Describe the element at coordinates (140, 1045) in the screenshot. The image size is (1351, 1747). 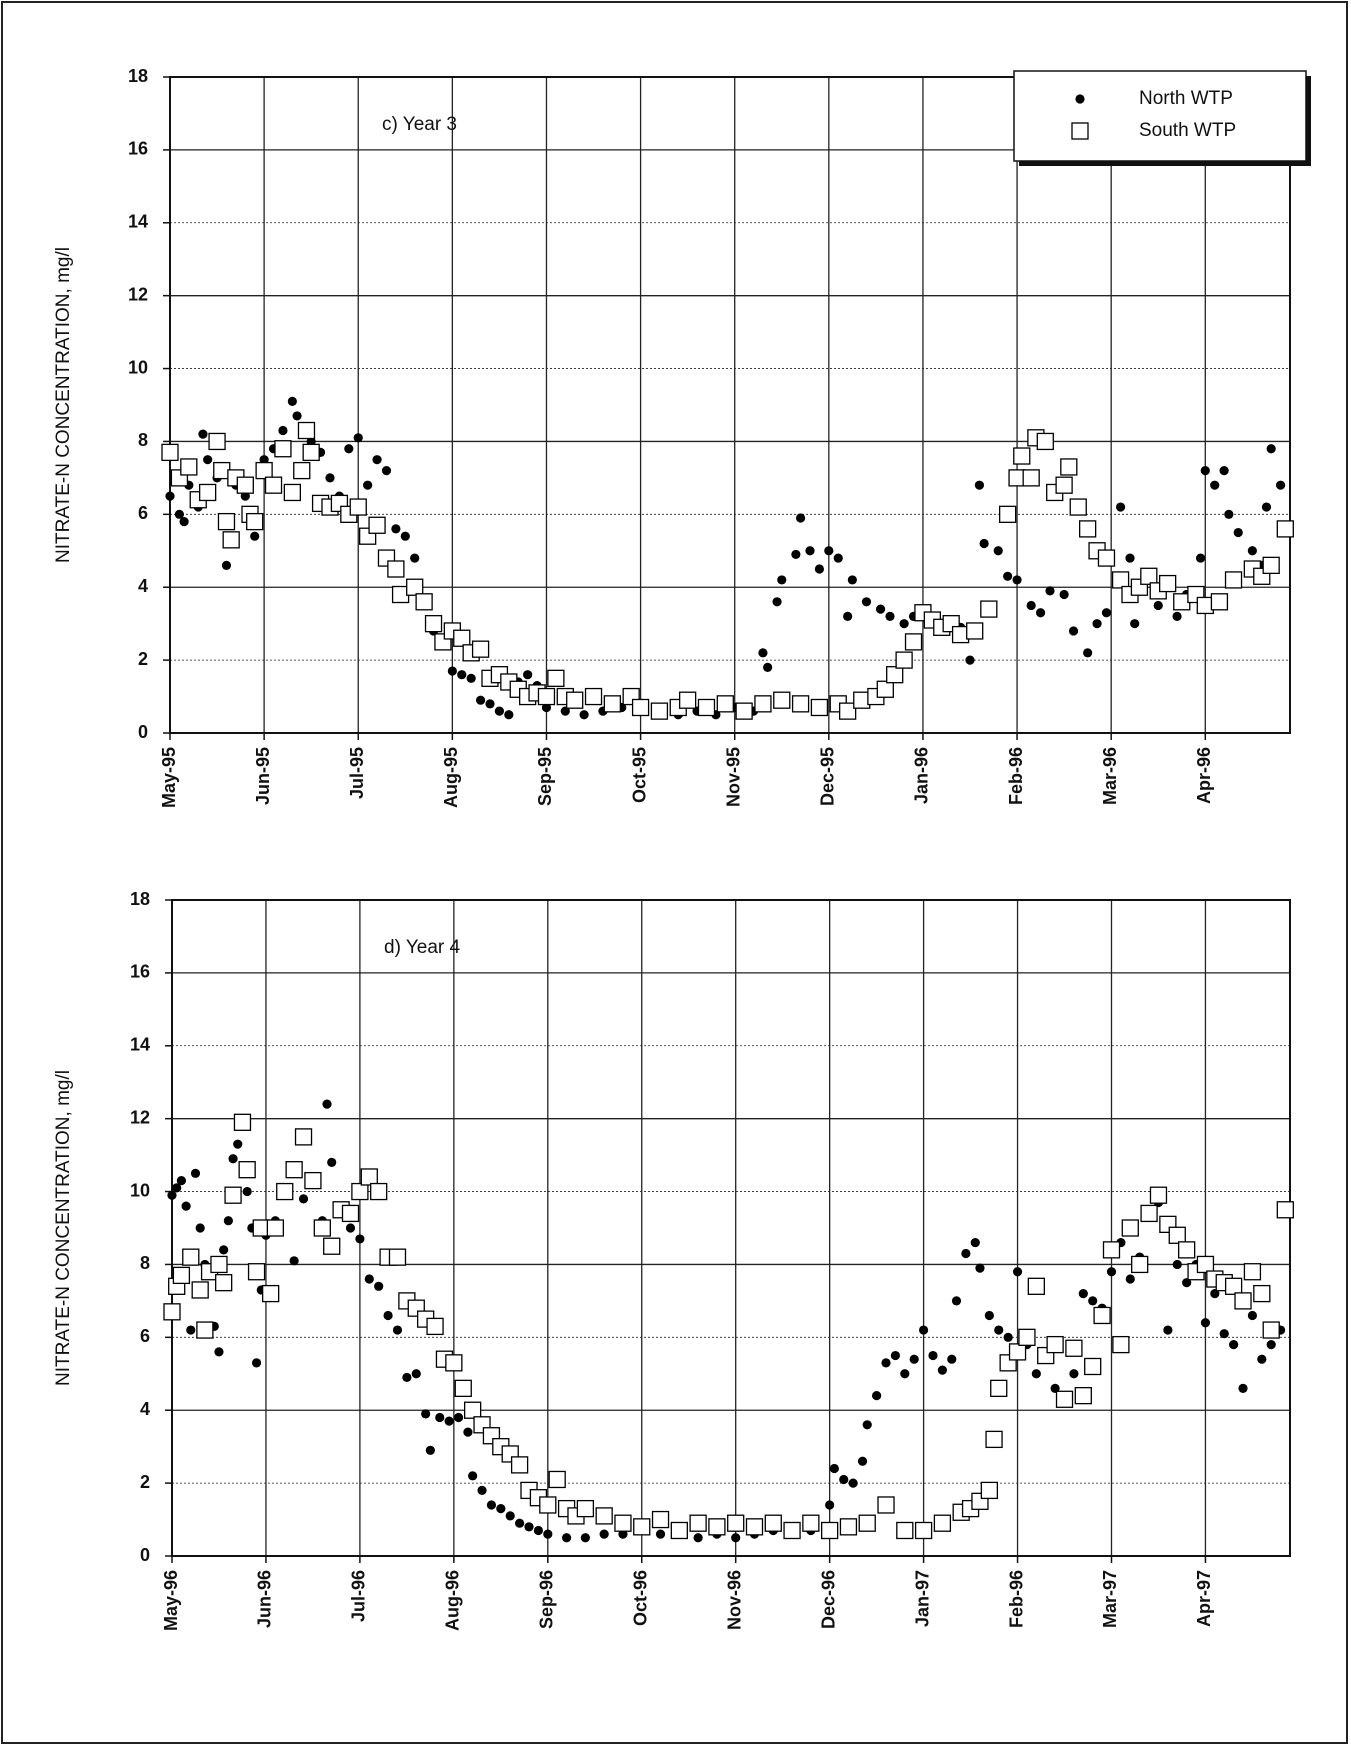
I see `y-tick-label: 14` at that location.